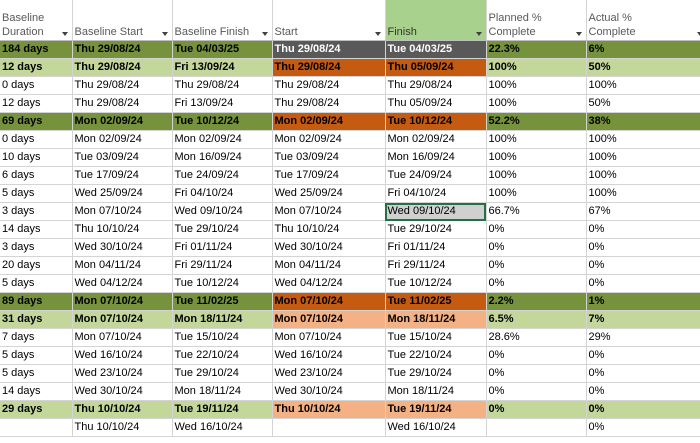 The image size is (700, 443). Describe the element at coordinates (122, 355) in the screenshot. I see `cell-baseline-start: Wed 16/10/24` at that location.